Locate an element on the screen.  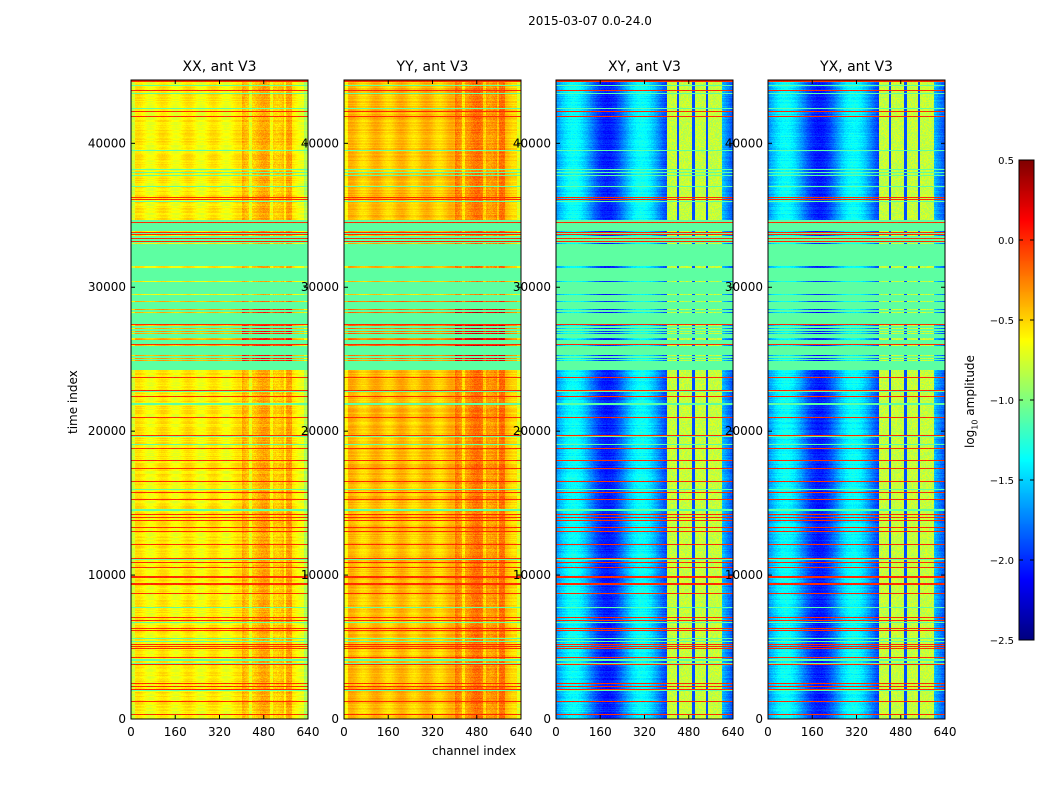
figure-suptitle: 2015-03-07 0.0-24.0 is located at coordinates (590, 21).